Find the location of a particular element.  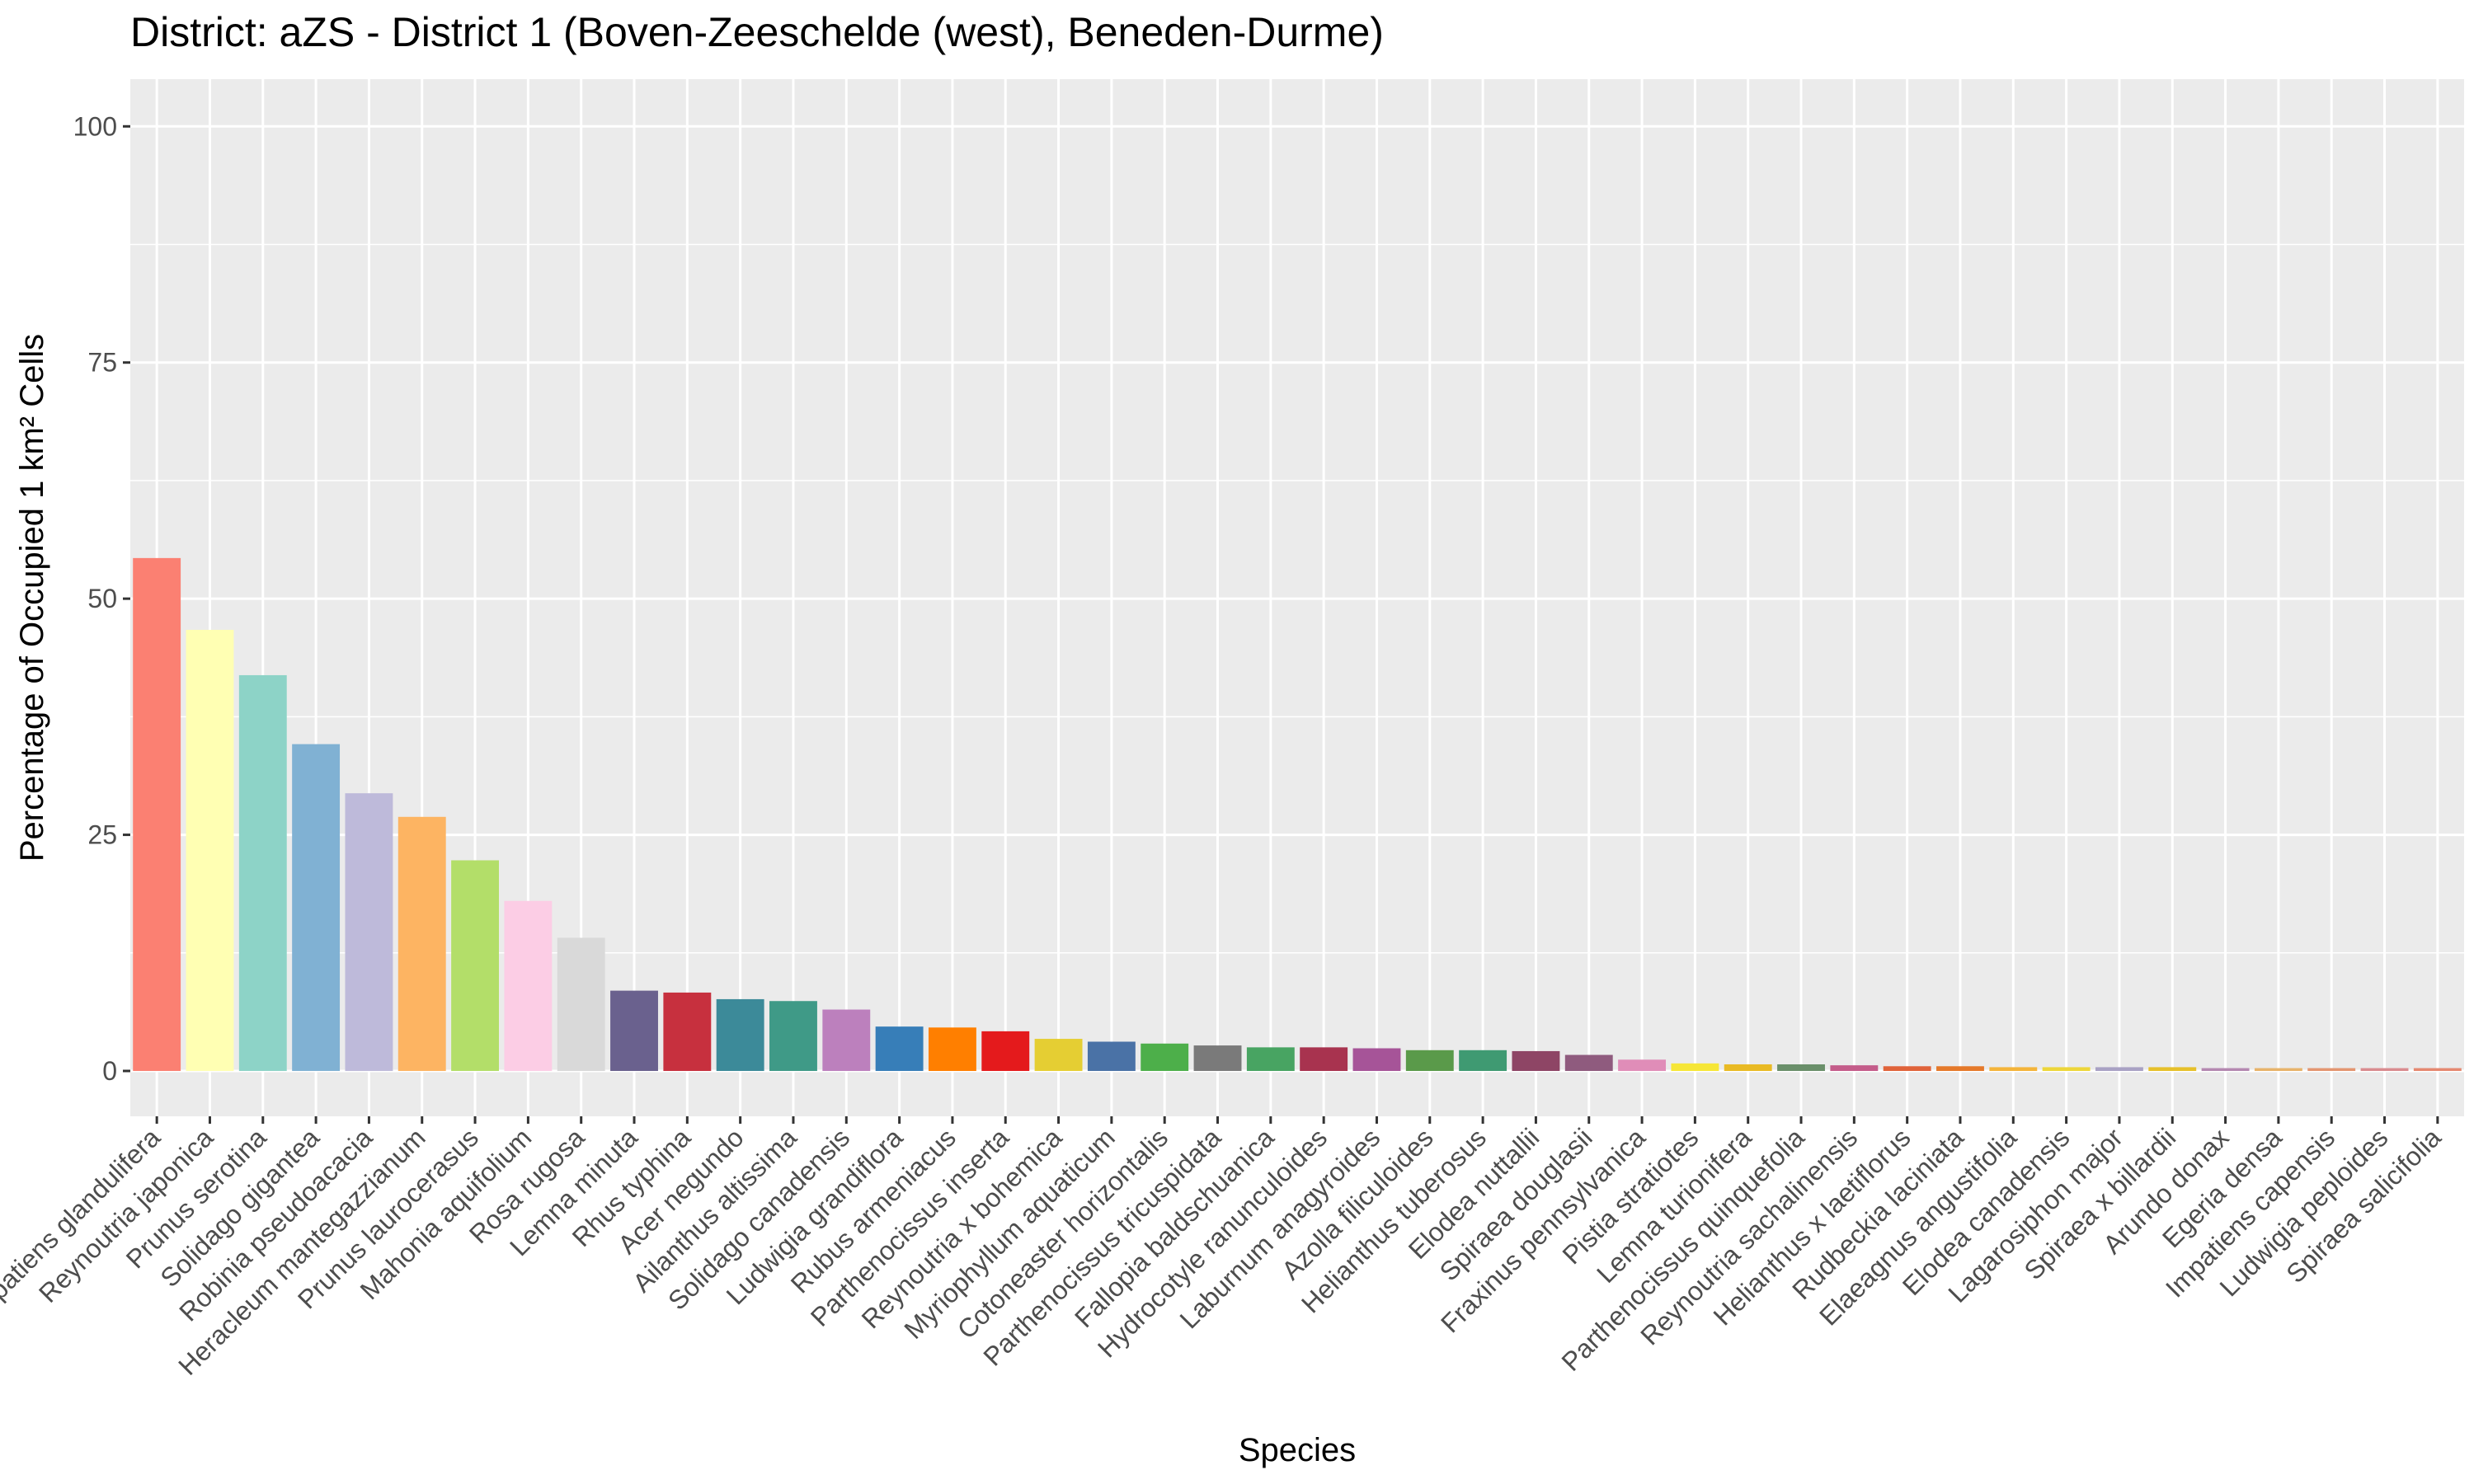

y-tick-label: 25 is located at coordinates (102, 835).